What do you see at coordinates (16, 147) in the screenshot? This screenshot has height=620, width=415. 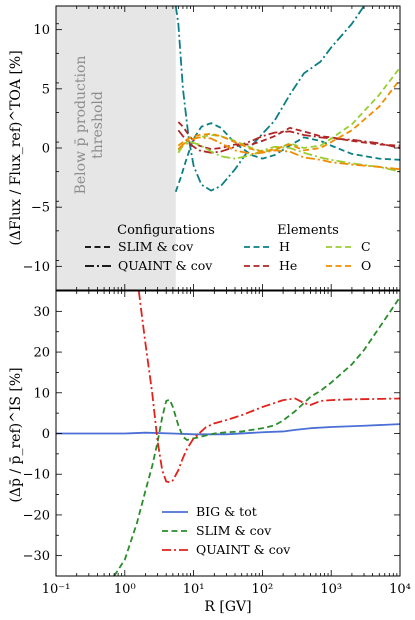 I see `top-y-axis-label: (ΔFlux / Flux_ref)^TOA [%]` at bounding box center [16, 147].